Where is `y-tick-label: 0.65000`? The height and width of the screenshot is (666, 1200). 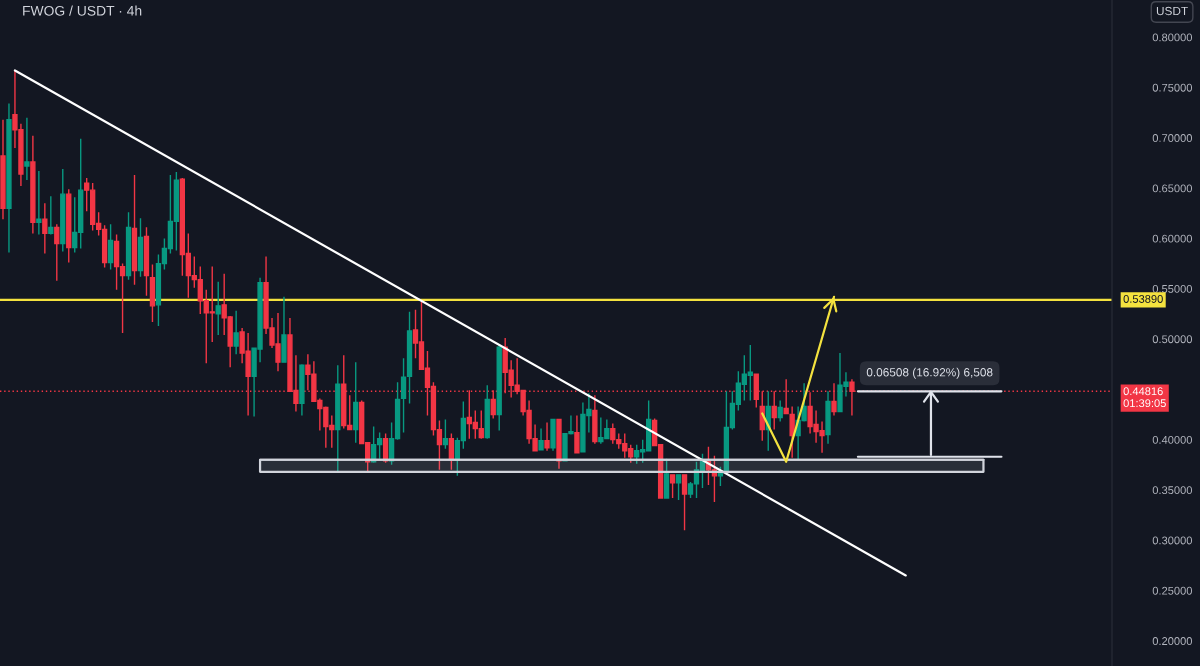 y-tick-label: 0.65000 is located at coordinates (1172, 188).